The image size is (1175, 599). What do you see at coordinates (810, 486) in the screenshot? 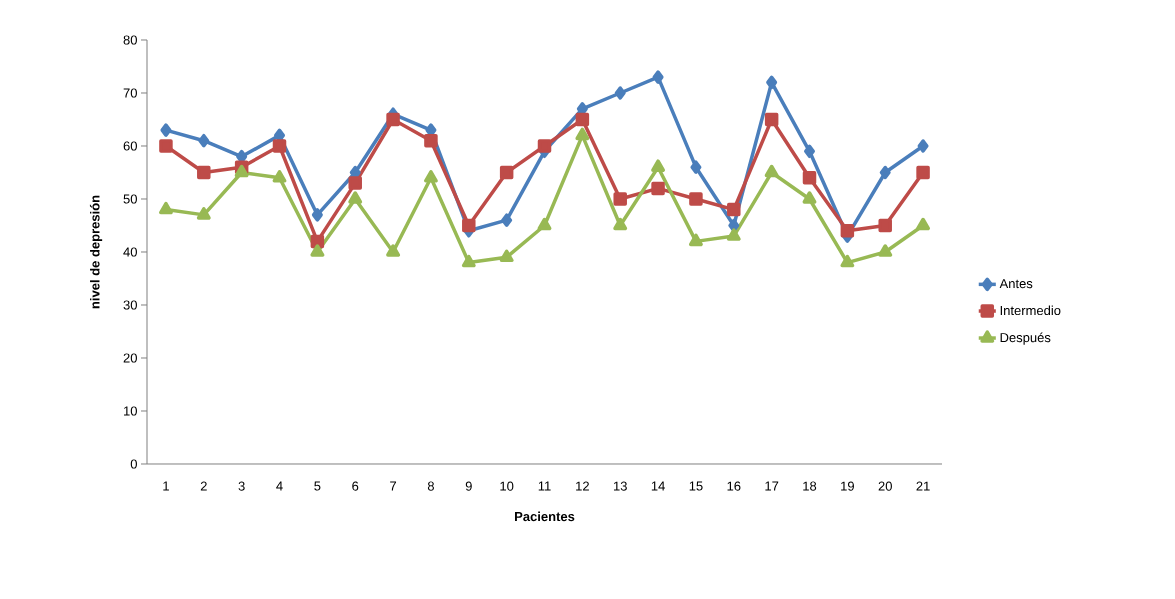
I see `x-tick-label: 18` at bounding box center [810, 486].